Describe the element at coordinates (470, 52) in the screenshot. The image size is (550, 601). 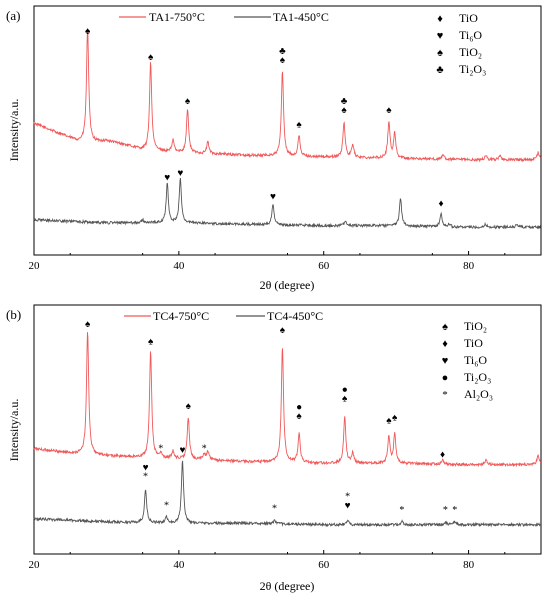
I see `phase-legend-label-2: TiO₂` at that location.